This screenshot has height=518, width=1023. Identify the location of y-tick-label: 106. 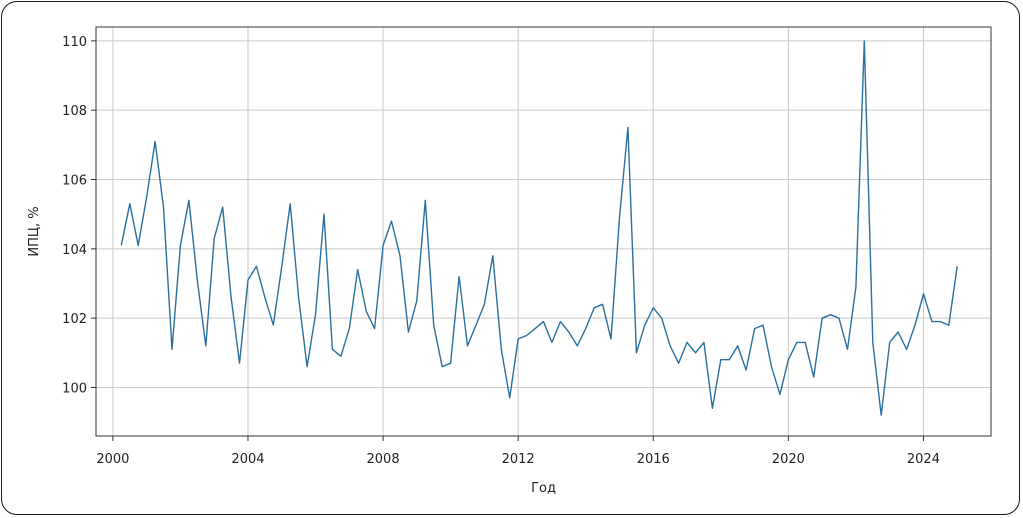
(74, 181).